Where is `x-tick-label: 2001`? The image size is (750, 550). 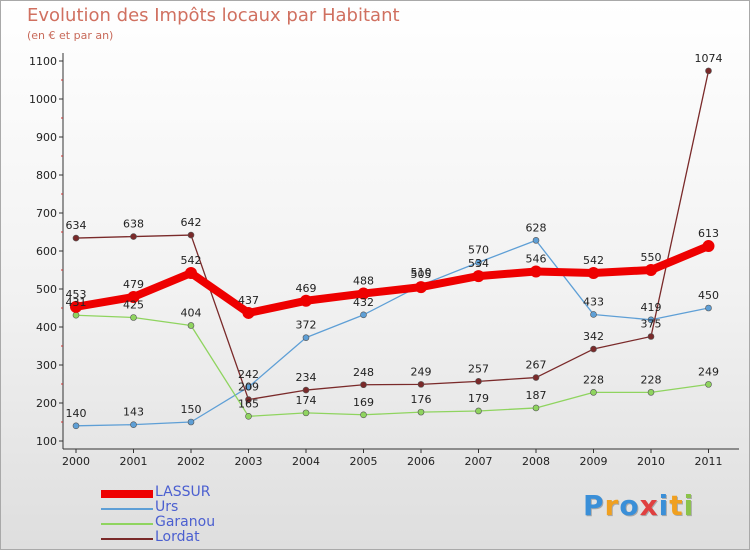 x-tick-label: 2001 is located at coordinates (134, 461).